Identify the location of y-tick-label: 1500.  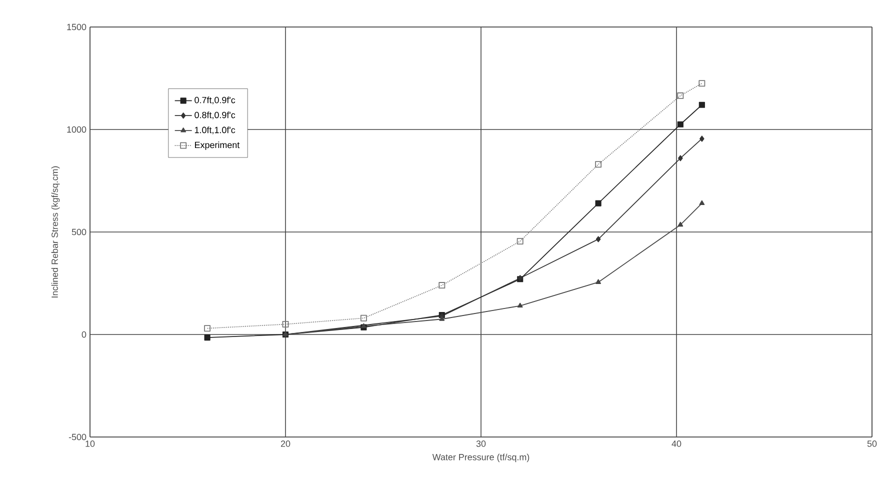
(76, 27).